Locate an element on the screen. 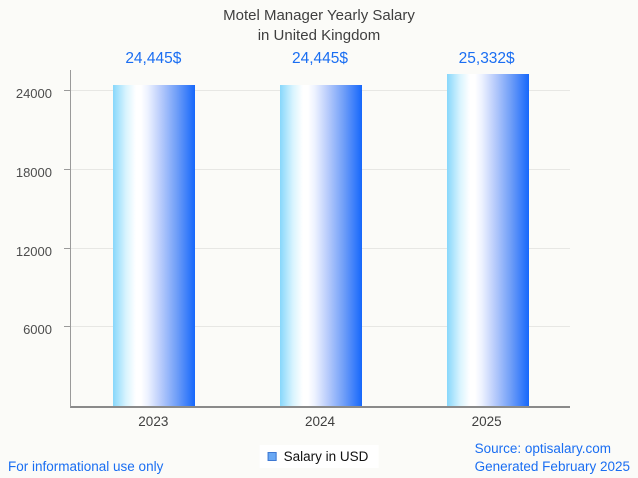 This screenshot has width=638, height=478. legend-label: Salary in USD is located at coordinates (326, 456).